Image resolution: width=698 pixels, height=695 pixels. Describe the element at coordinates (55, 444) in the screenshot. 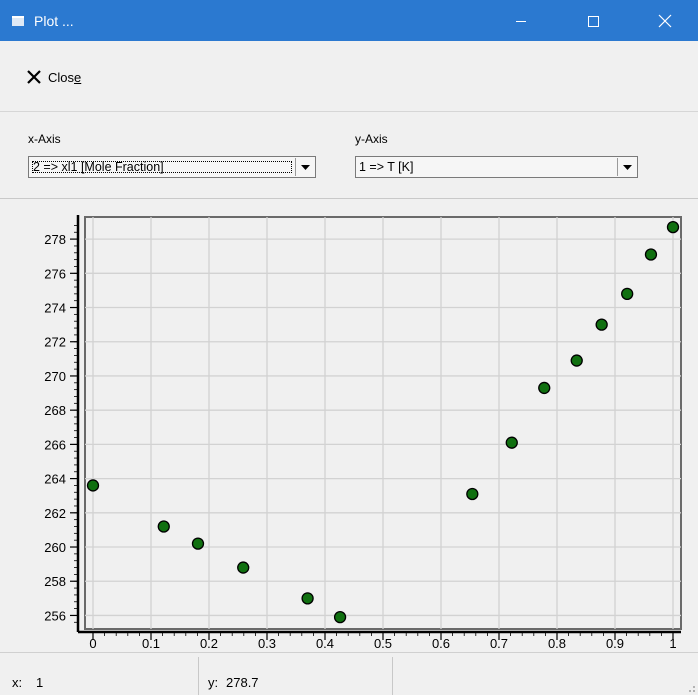

I see `y-tick-label: 266` at that location.